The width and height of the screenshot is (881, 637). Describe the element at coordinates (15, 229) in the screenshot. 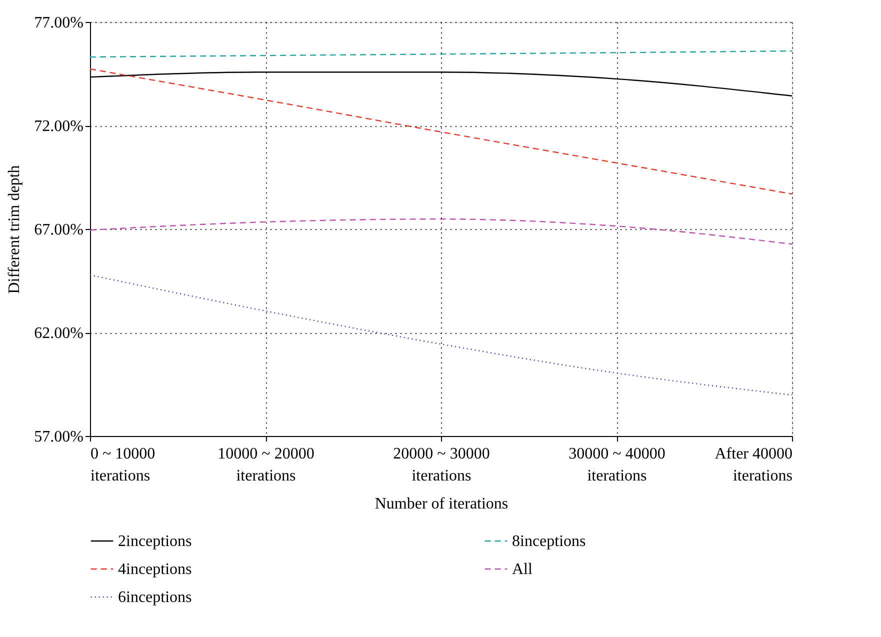

I see `y-axis-title: Different trim depth` at that location.